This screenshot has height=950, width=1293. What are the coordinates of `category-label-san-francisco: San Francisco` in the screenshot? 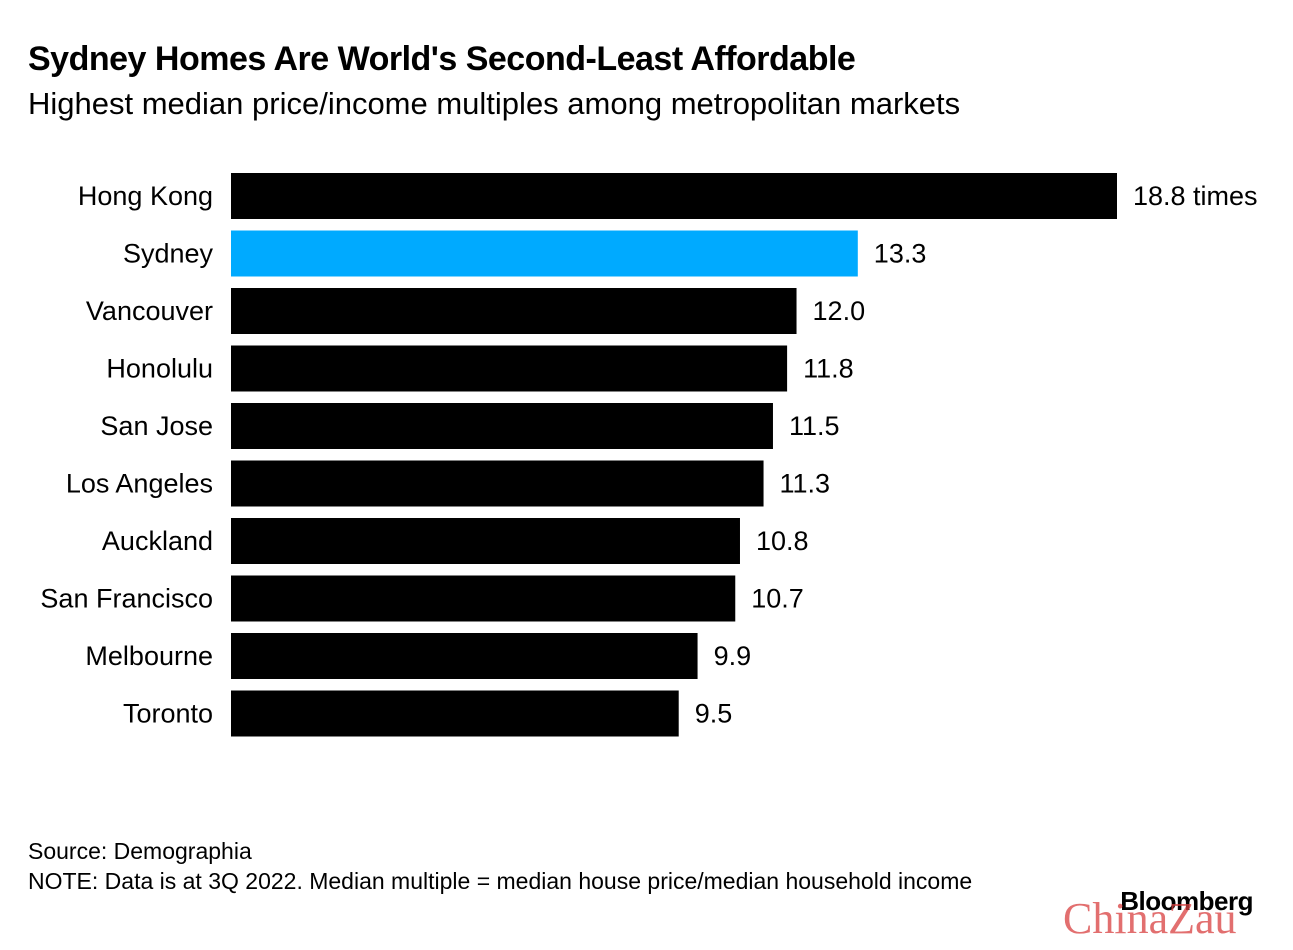 It's located at (126, 599).